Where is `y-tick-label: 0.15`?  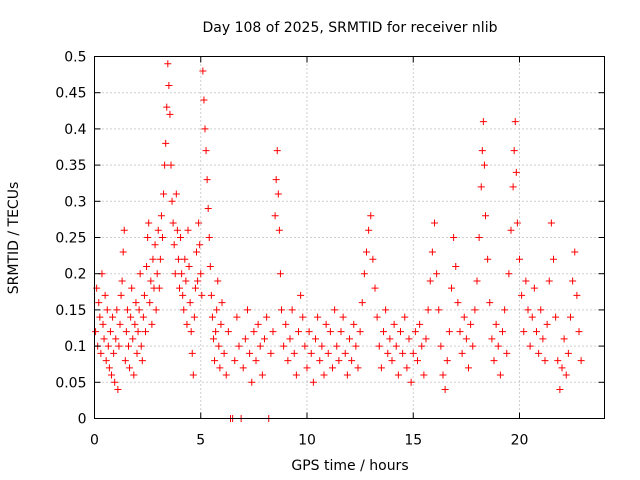 y-tick-label: 0.15 is located at coordinates (70, 311).